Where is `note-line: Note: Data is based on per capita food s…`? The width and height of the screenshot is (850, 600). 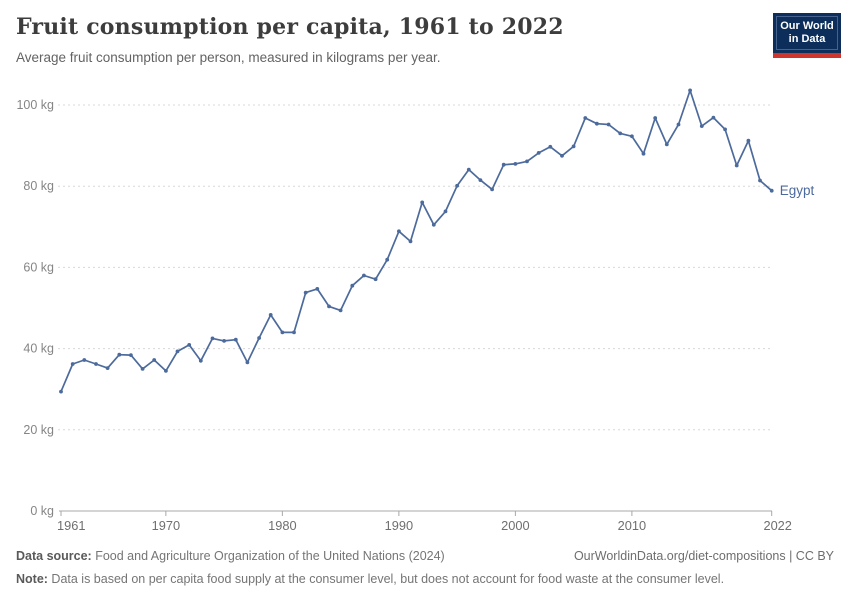
note-line: Note: Data is based on per capita food s… is located at coordinates (370, 579).